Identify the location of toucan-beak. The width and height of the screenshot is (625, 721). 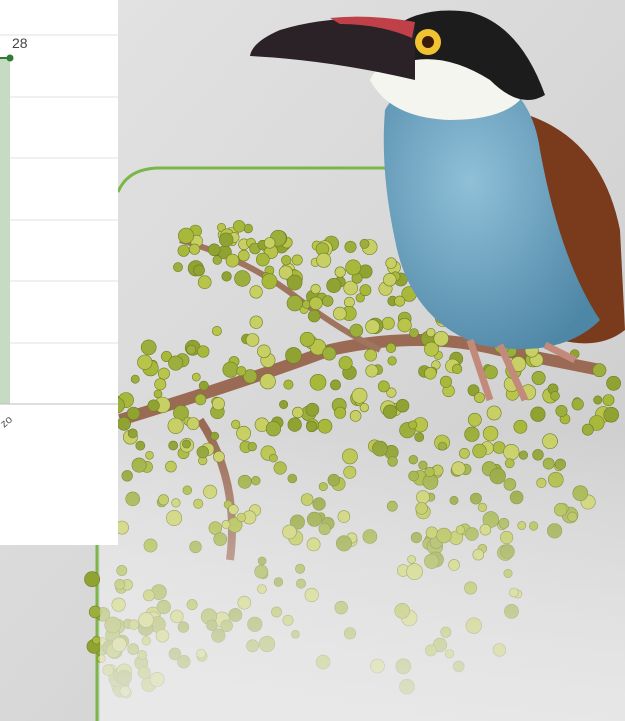
(332, 49).